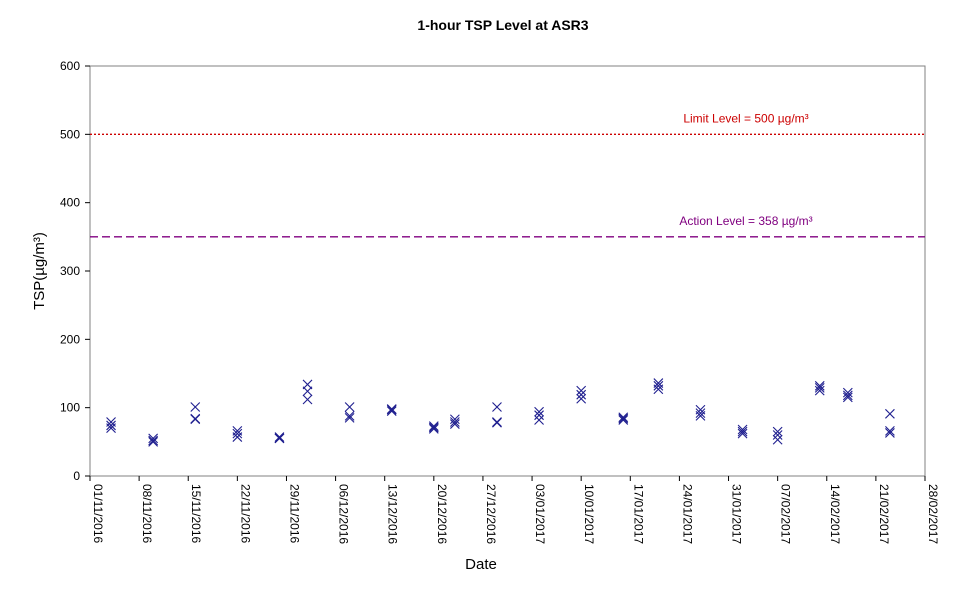  I want to click on x-tick-label: 10/01/2017, so click(589, 514).